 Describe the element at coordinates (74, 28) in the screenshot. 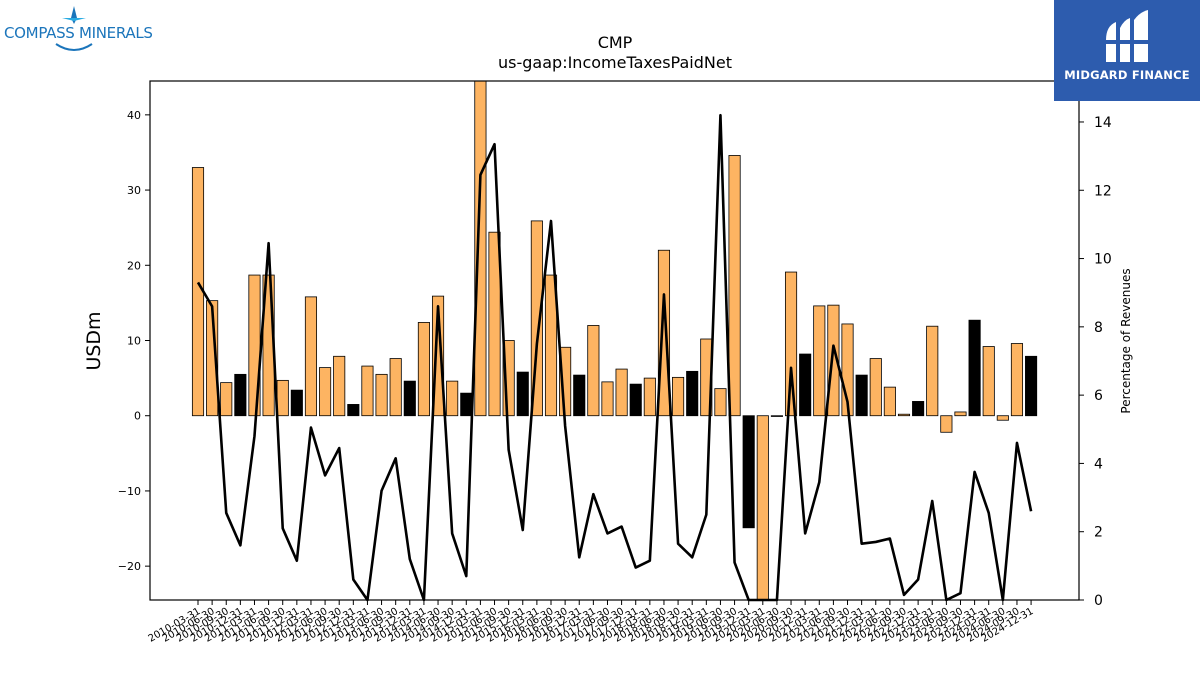

I see `compass-star-icon` at that location.